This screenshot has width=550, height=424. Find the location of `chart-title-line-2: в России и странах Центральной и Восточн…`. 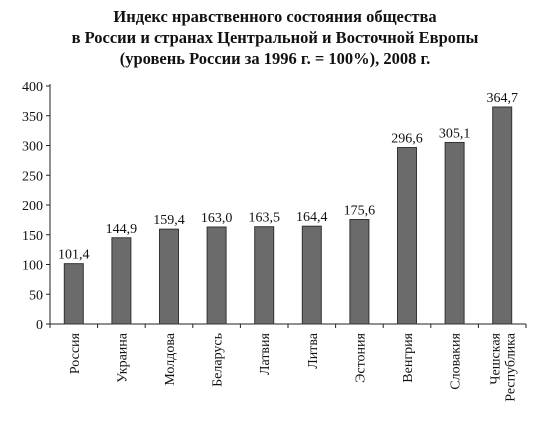

chart-title-line-2: в России и странах Центральной и Восточн… is located at coordinates (275, 37).